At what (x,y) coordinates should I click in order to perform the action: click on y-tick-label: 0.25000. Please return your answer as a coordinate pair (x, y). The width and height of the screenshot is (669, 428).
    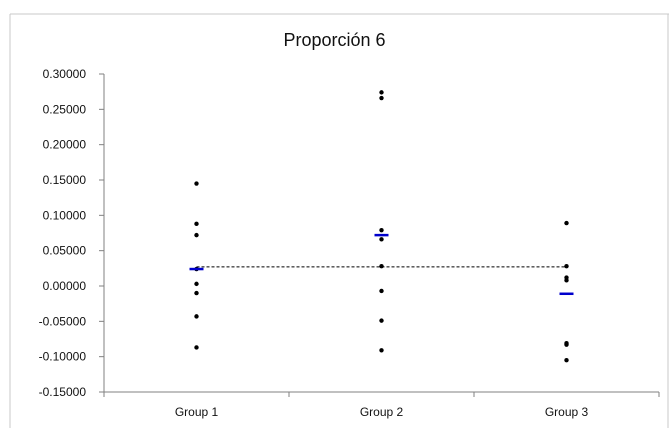
    Looking at the image, I should click on (65, 109).